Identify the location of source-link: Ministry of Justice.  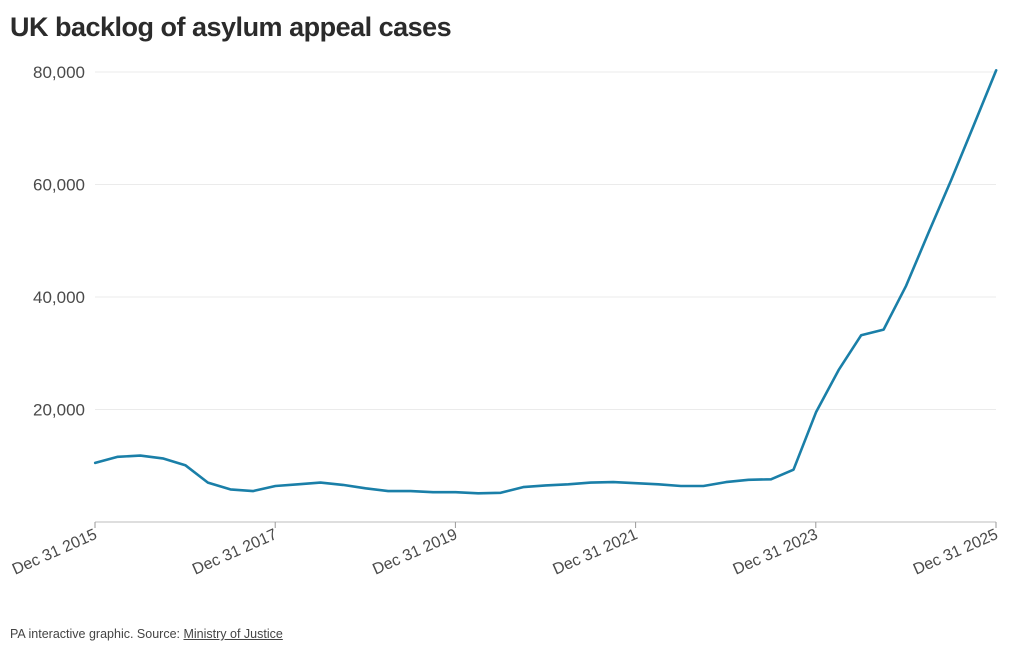
(233, 634).